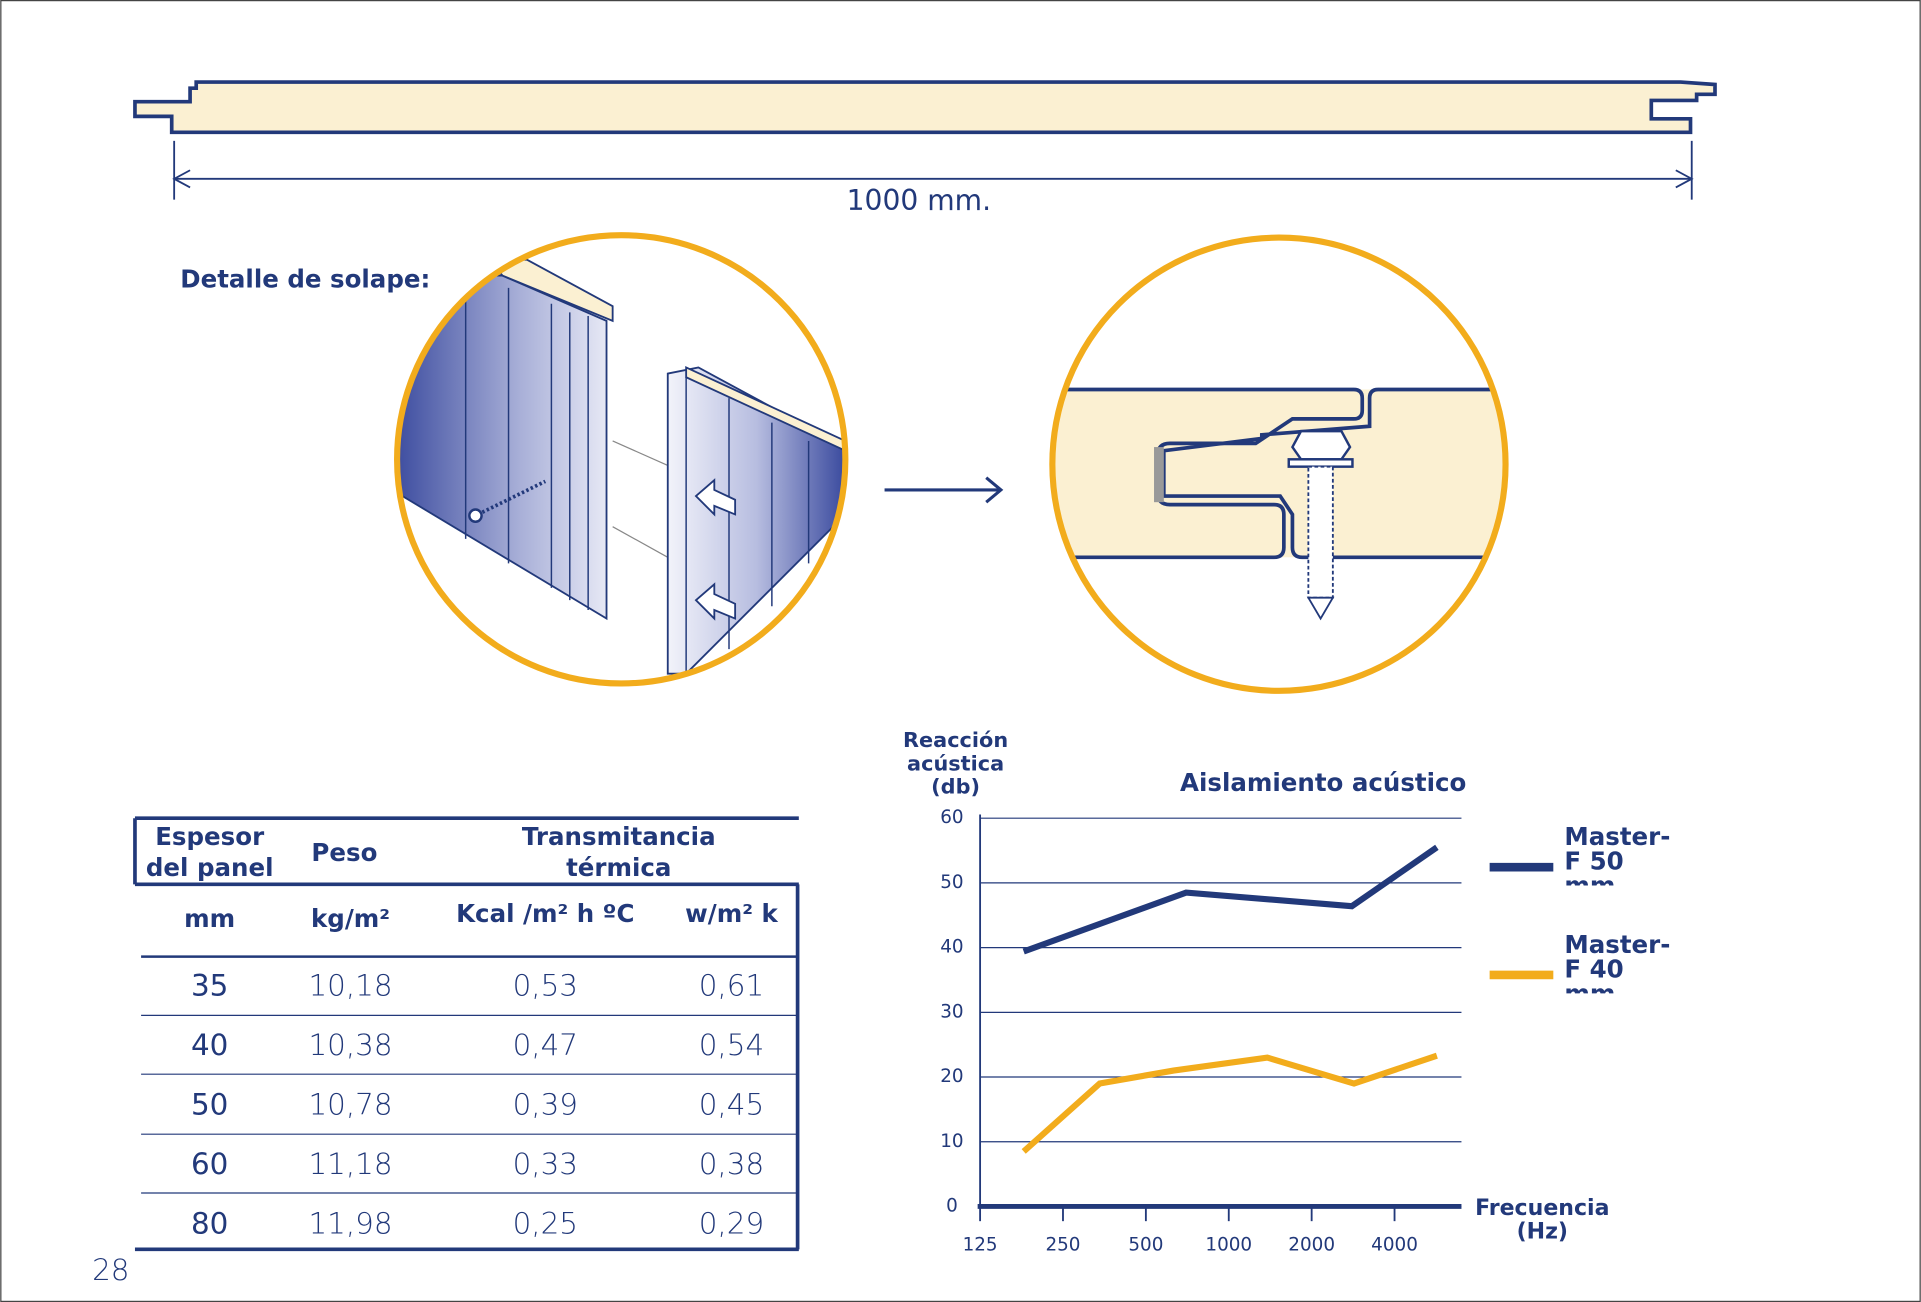  Describe the element at coordinates (466, 1034) in the screenshot. I see `table-frame` at that location.